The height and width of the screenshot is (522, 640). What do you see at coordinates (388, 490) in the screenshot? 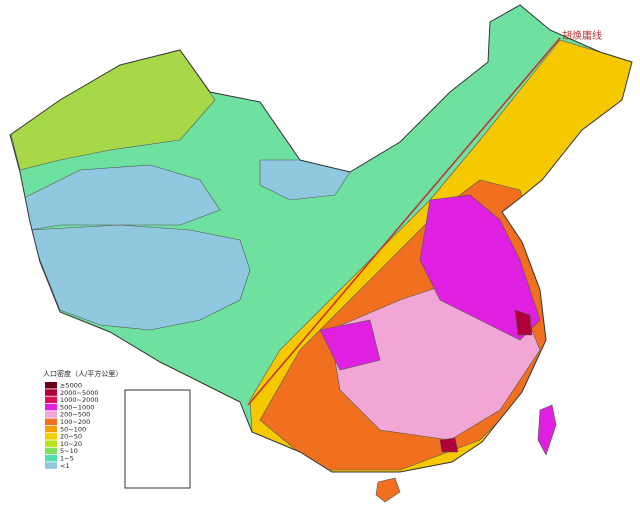
I see `hainan` at bounding box center [388, 490].